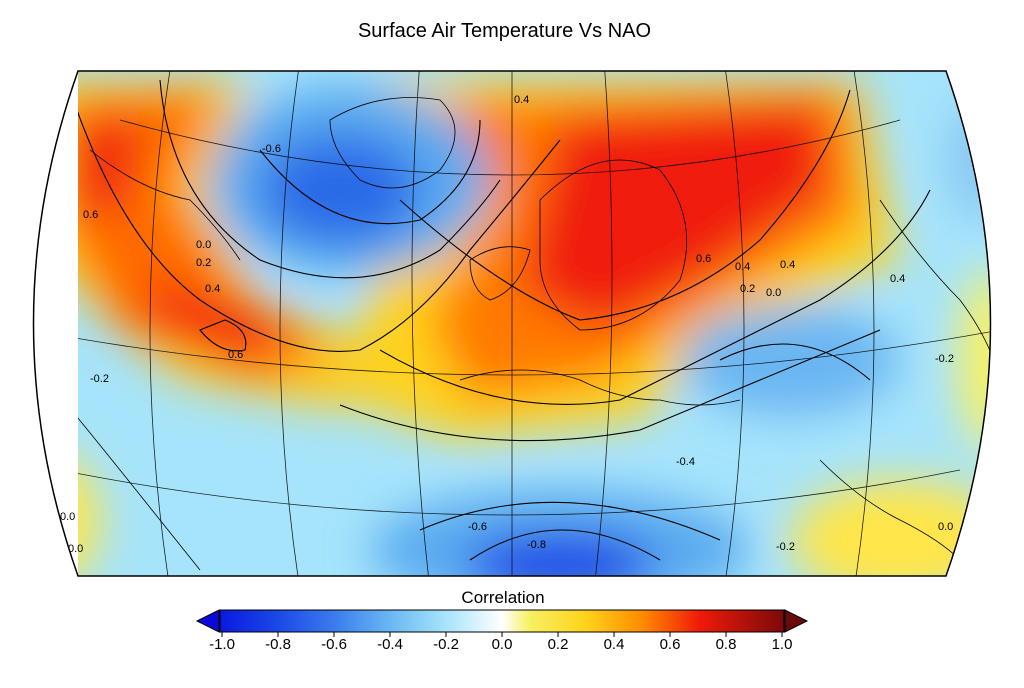 The image size is (1024, 688). I want to click on contour-label: -0.8, so click(536, 545).